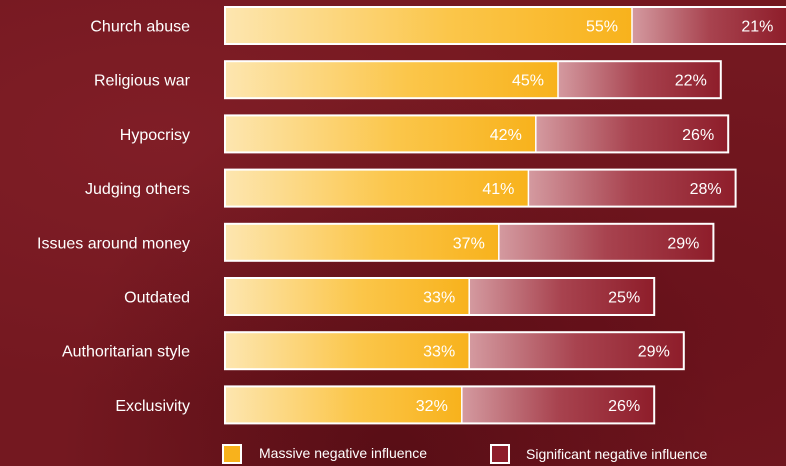 This screenshot has width=786, height=466. I want to click on value-label-massive: 37%, so click(469, 243).